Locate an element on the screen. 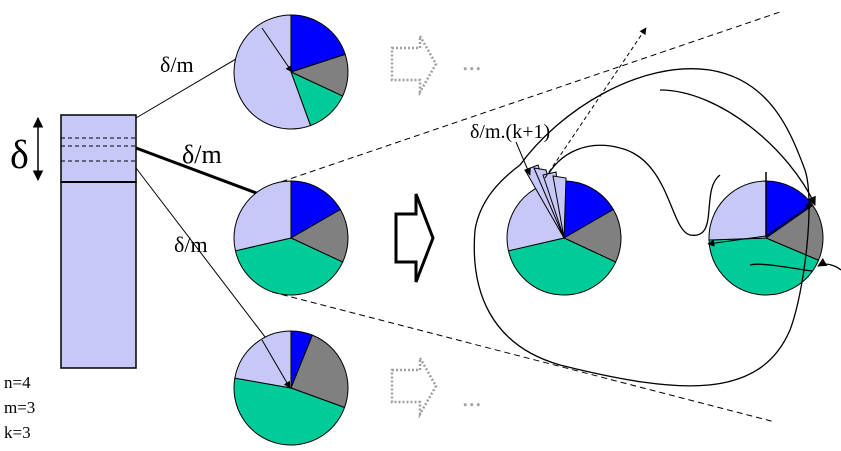 This screenshot has height=451, width=841. pie-bot is located at coordinates (291, 388).